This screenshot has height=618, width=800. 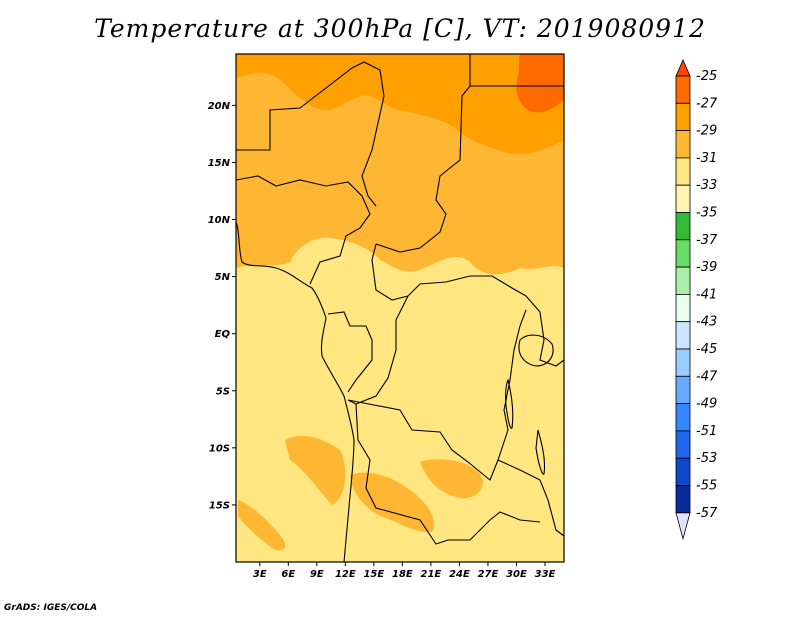 I want to click on colorbar-bottom-arrow, so click(x=683, y=526).